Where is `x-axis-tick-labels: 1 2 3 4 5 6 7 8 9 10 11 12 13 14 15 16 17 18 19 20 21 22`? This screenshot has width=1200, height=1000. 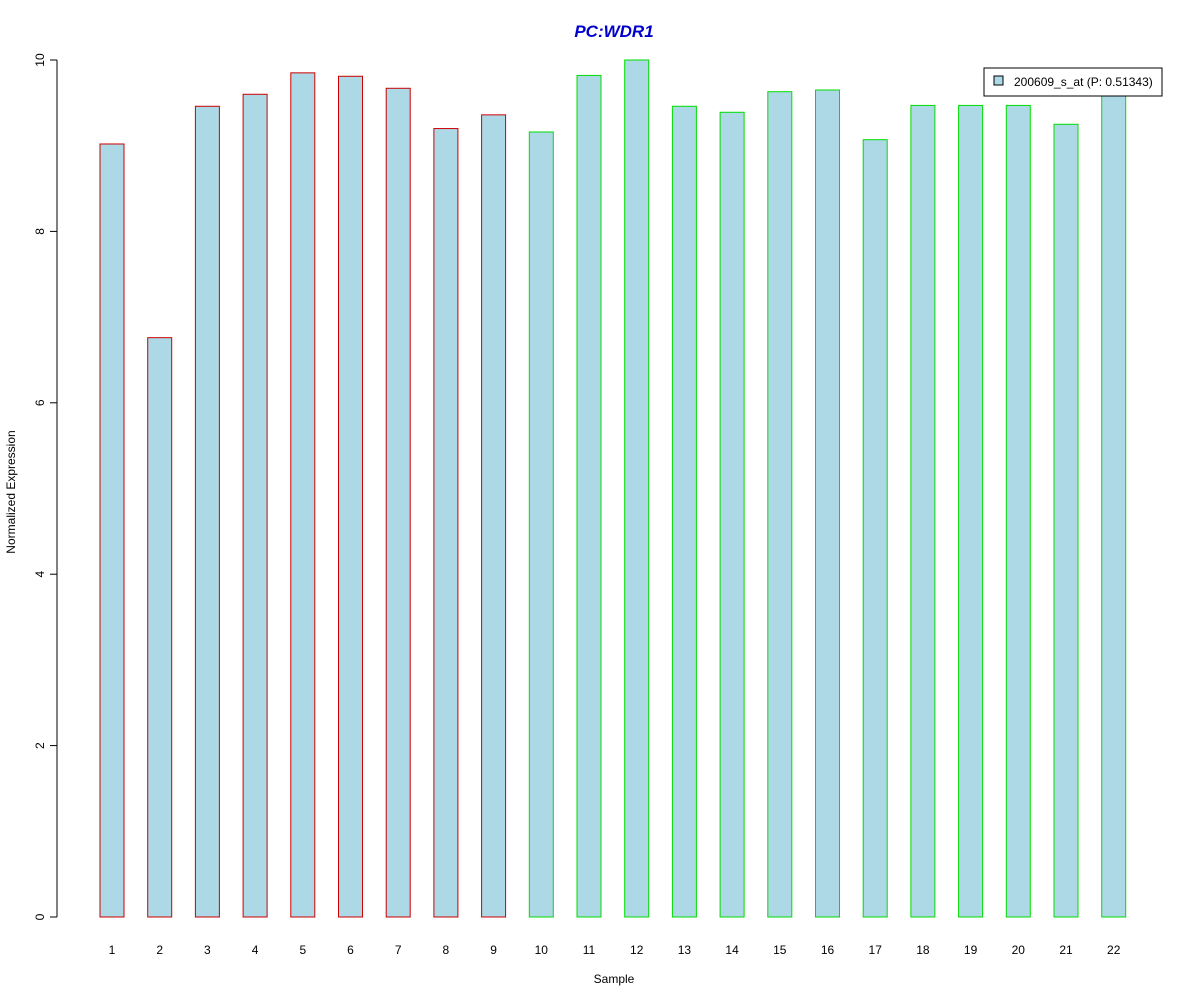 x-axis-tick-labels: 1 2 3 4 5 6 7 8 9 10 11 12 13 14 15 16 17 18 19 20 21 22 is located at coordinates (615, 950).